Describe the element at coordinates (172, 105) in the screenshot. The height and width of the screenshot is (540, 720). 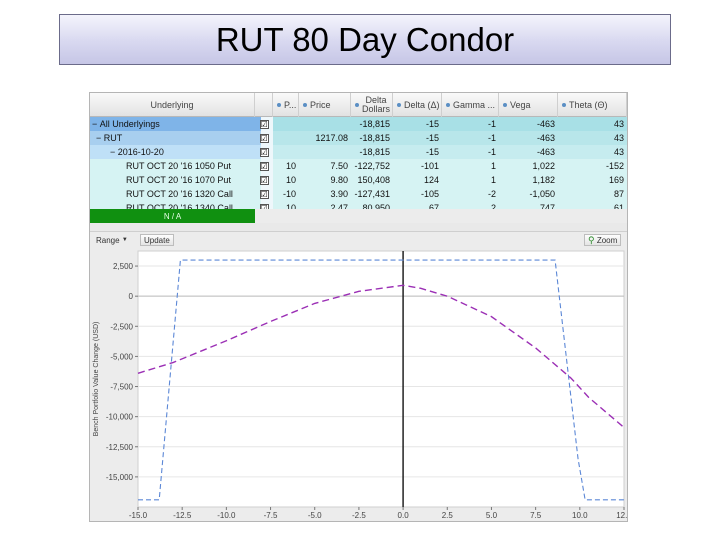
I see `header-underlying: Underlying` at that location.